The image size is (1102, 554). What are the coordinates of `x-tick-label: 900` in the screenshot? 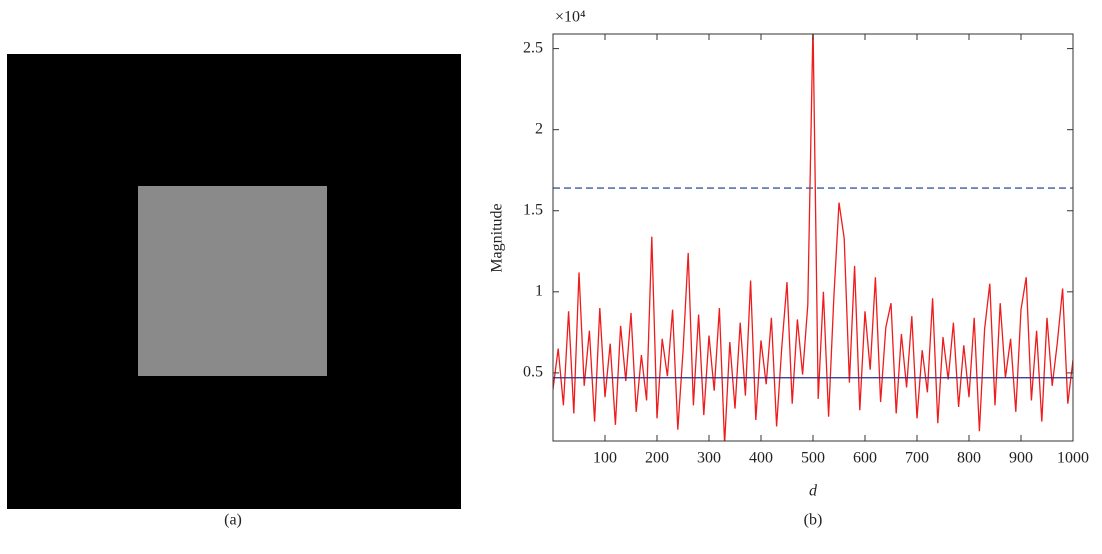 It's located at (1021, 458).